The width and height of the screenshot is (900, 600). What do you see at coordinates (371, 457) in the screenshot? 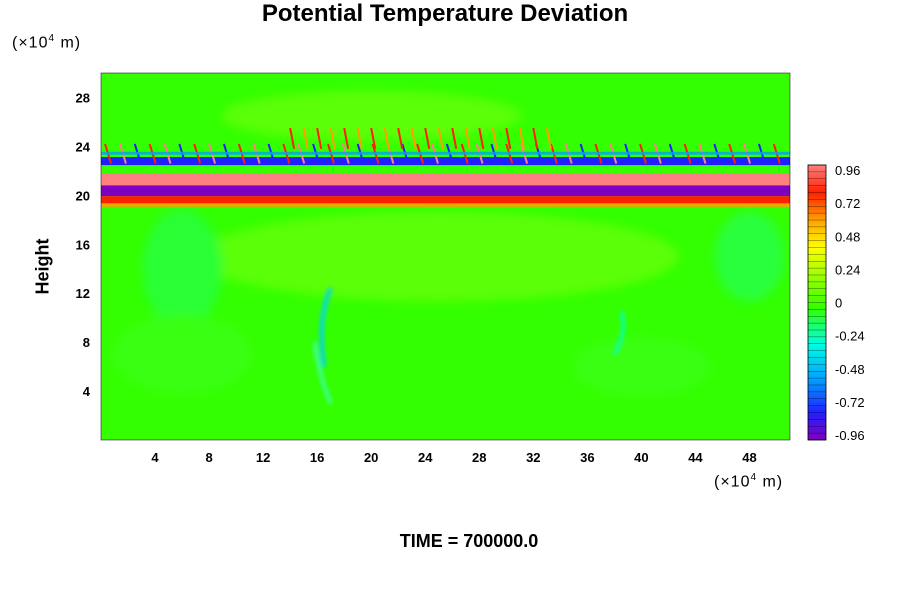
I see `x-tick-label: 20` at bounding box center [371, 457].